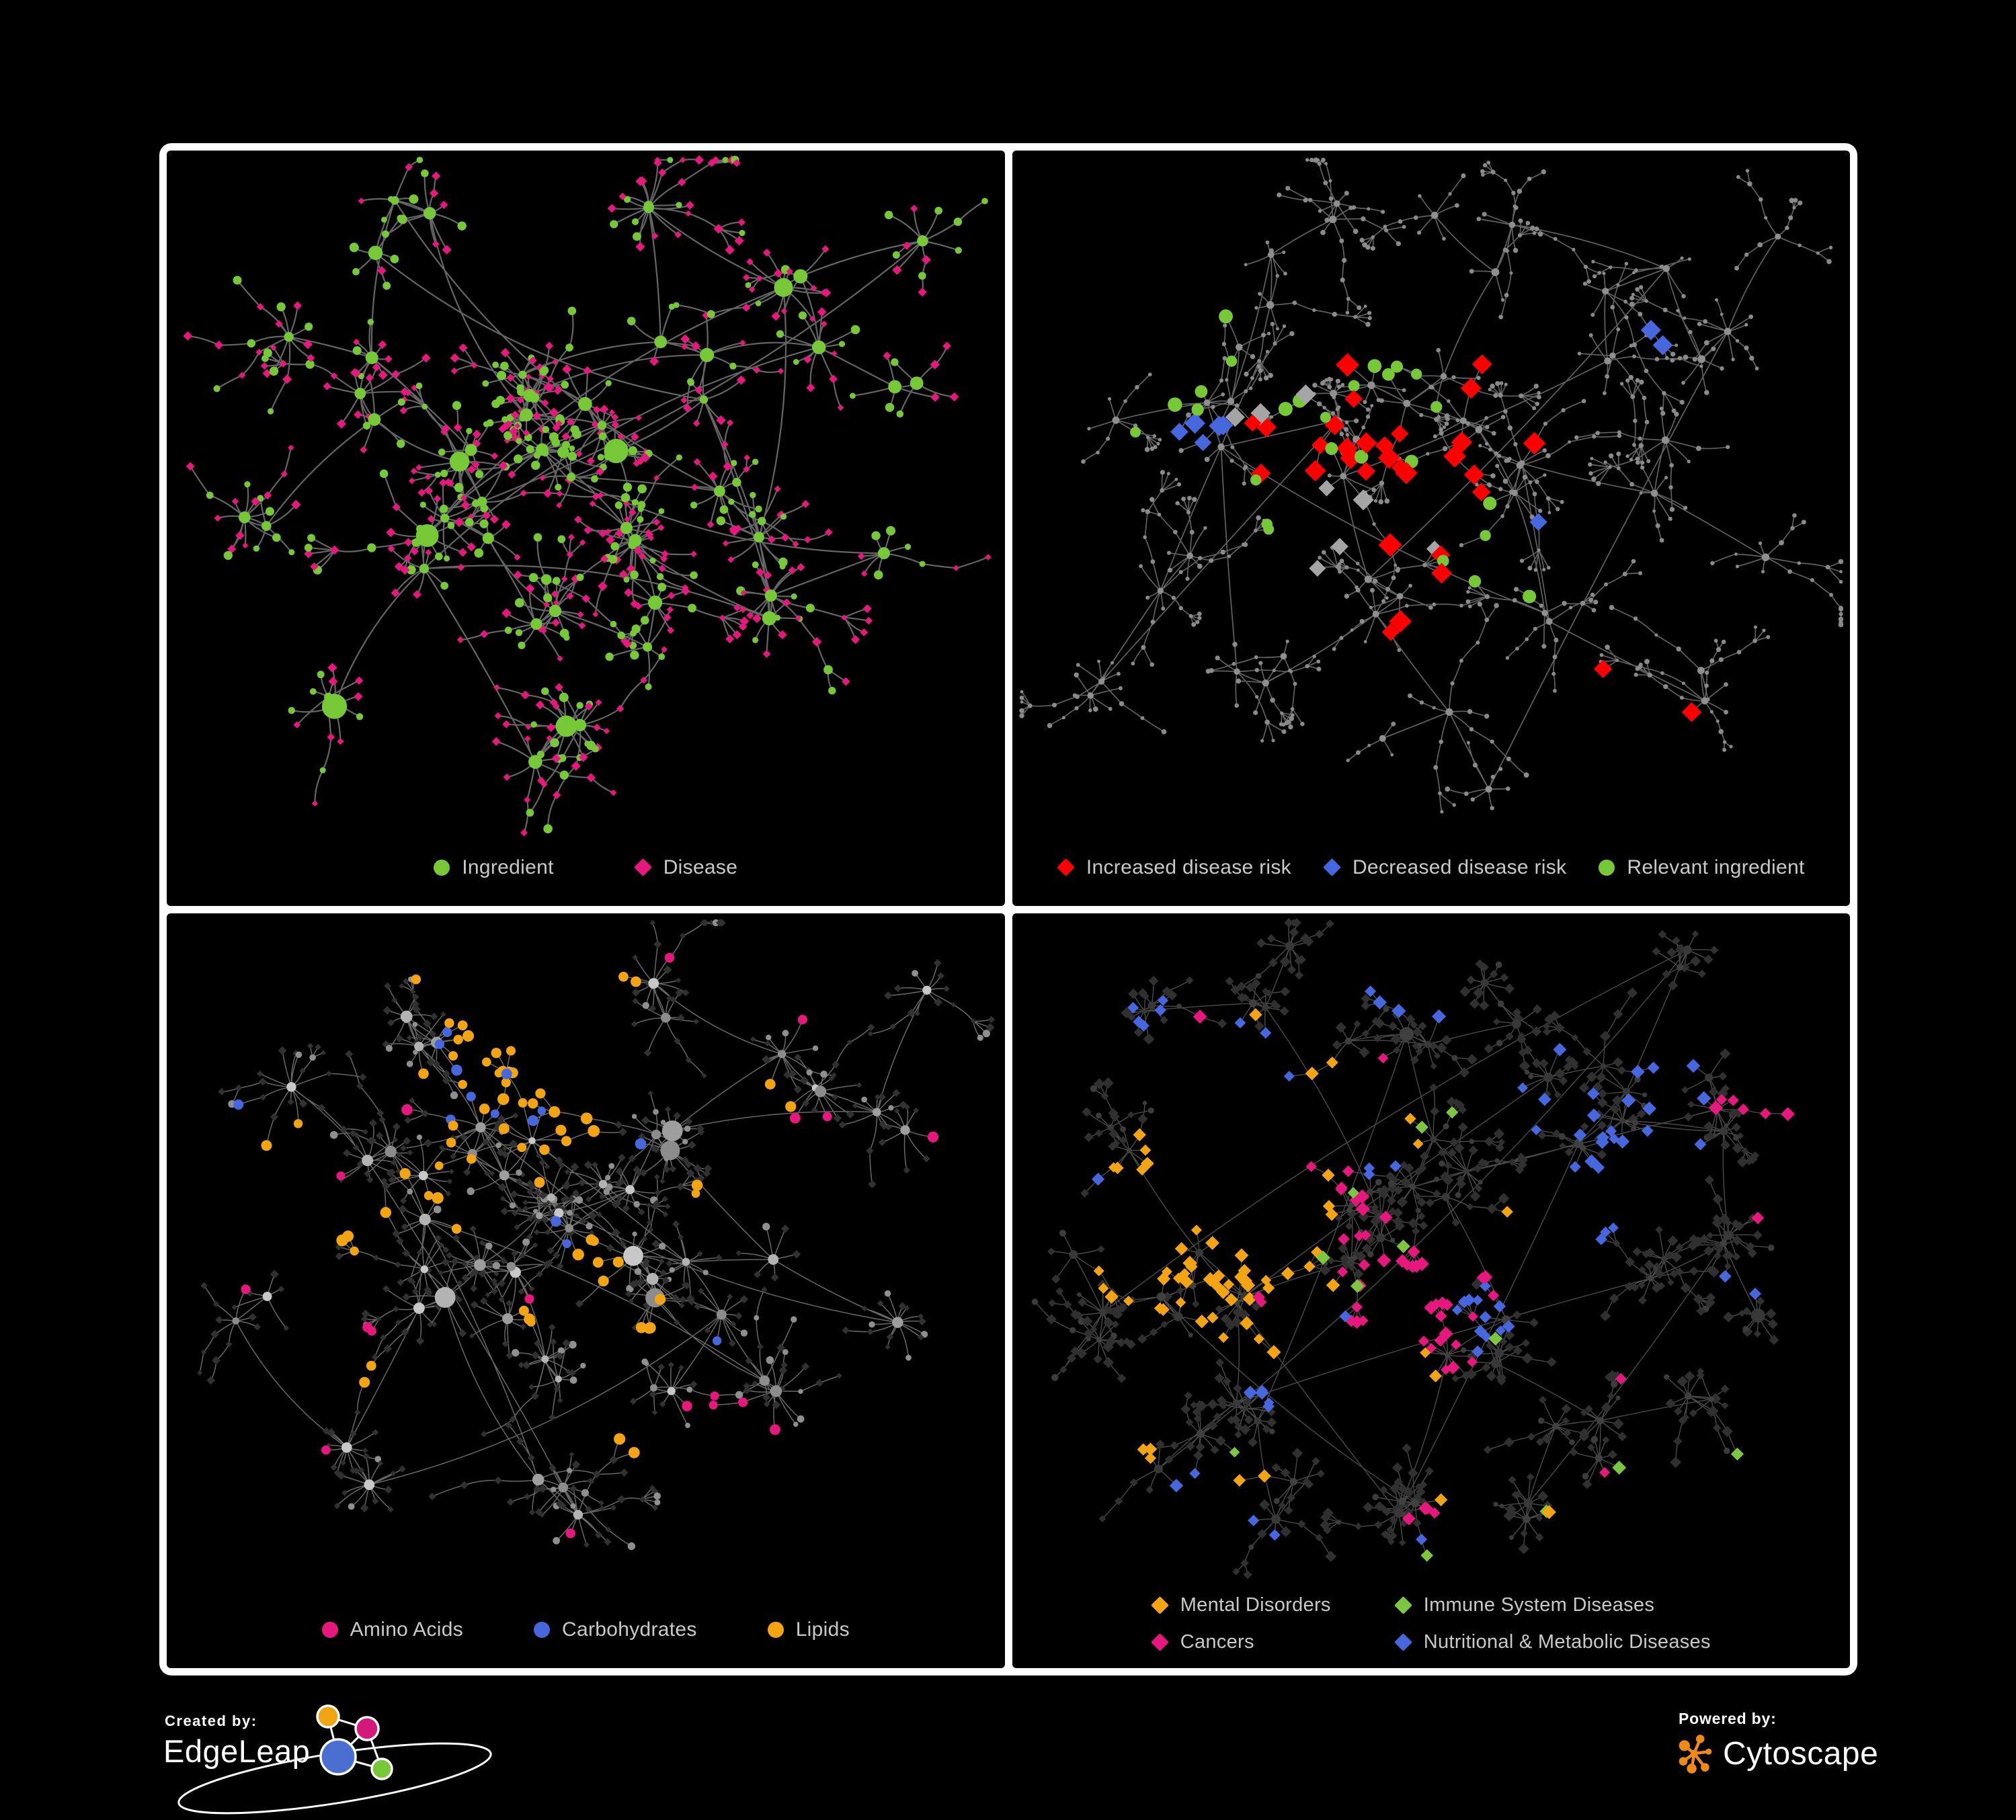 The width and height of the screenshot is (2016, 1820). What do you see at coordinates (1332, 867) in the screenshot?
I see `decreased-risk-marker-icon` at bounding box center [1332, 867].